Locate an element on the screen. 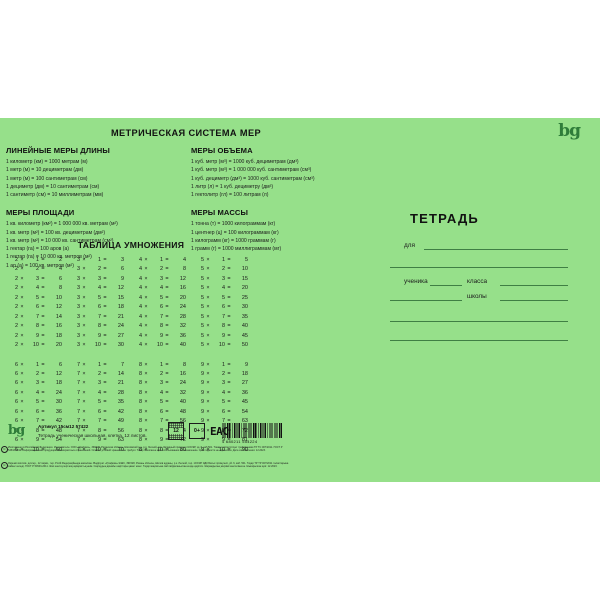 This screenshot has width=600, height=600. multiplication-row: 9 × 4 = 36 is located at coordinates (224, 392).